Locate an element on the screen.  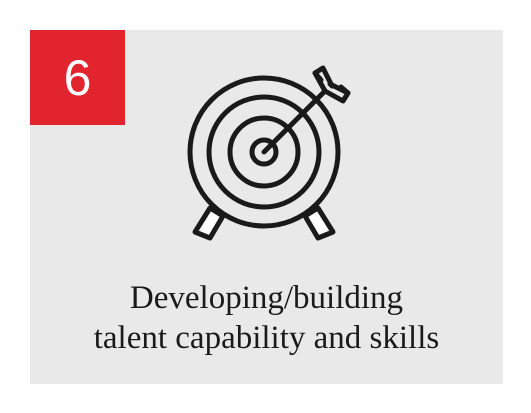
number-badge: 6 is located at coordinates (77, 77).